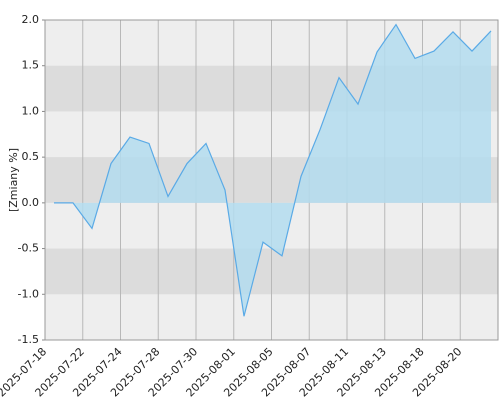 This screenshot has height=404, width=500. I want to click on y-tick-label: 0.5, so click(31, 156).